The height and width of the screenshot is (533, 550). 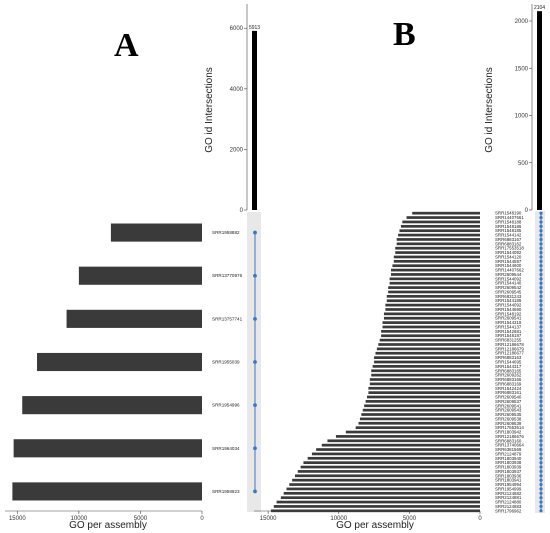 I want to click on panel-b-set-label: SRR2124880, so click(x=508, y=502).